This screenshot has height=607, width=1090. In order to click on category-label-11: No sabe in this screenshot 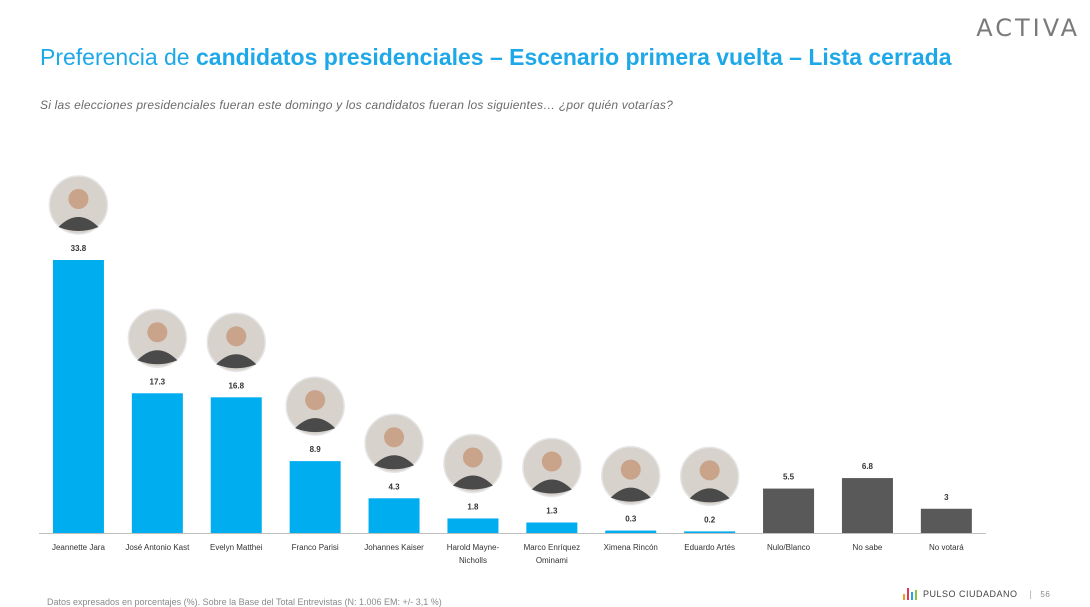, I will do `click(868, 547)`.